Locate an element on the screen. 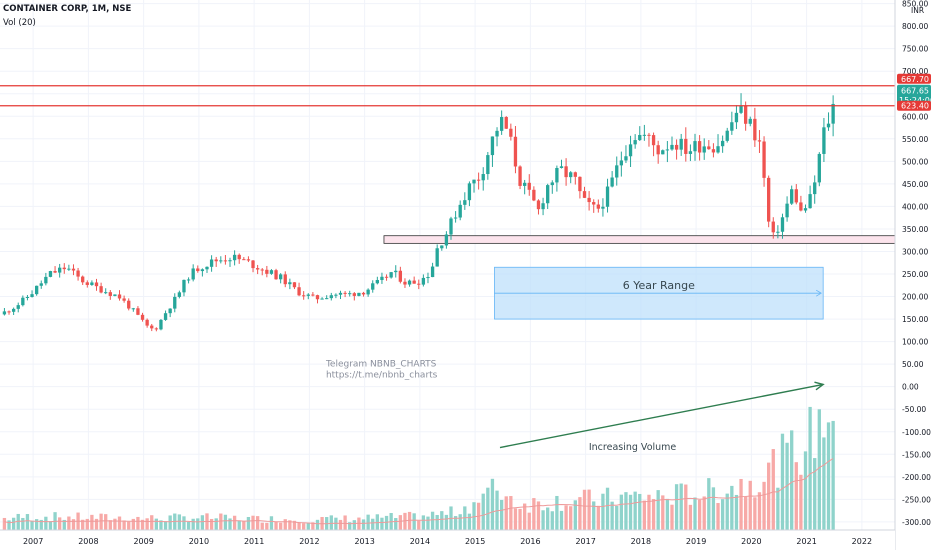 The width and height of the screenshot is (932, 550). price-tick-label: 450.00 is located at coordinates (915, 184).